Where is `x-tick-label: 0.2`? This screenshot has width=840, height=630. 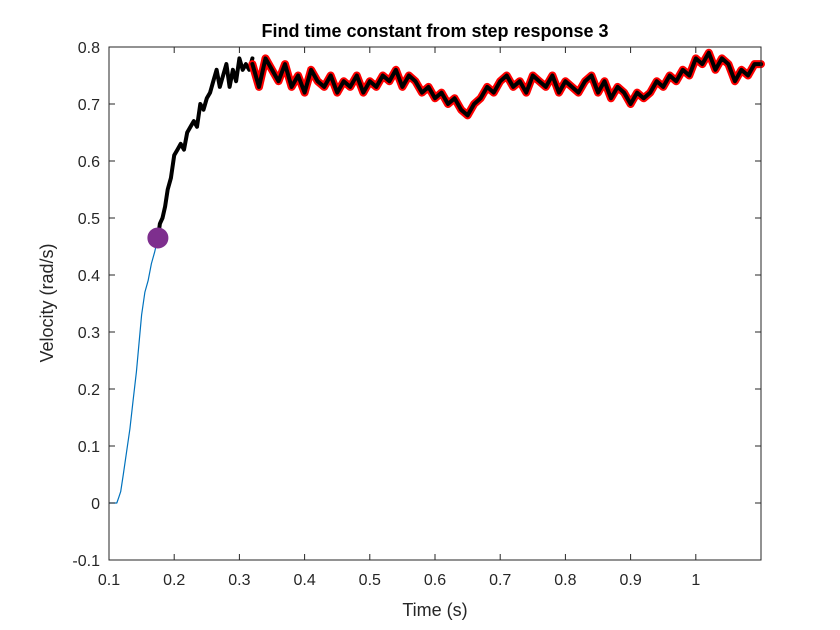
x-tick-label: 0.2 is located at coordinates (174, 580).